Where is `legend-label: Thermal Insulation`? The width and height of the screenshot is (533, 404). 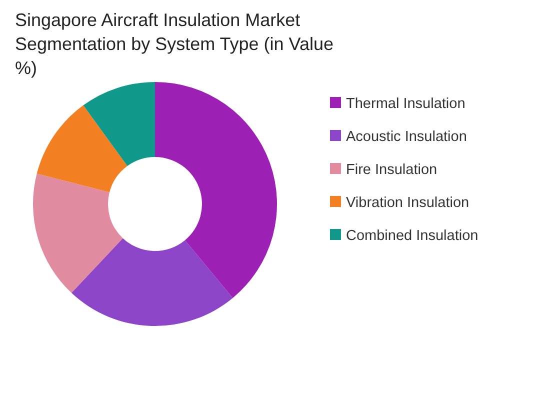
legend-label: Thermal Insulation is located at coordinates (406, 104).